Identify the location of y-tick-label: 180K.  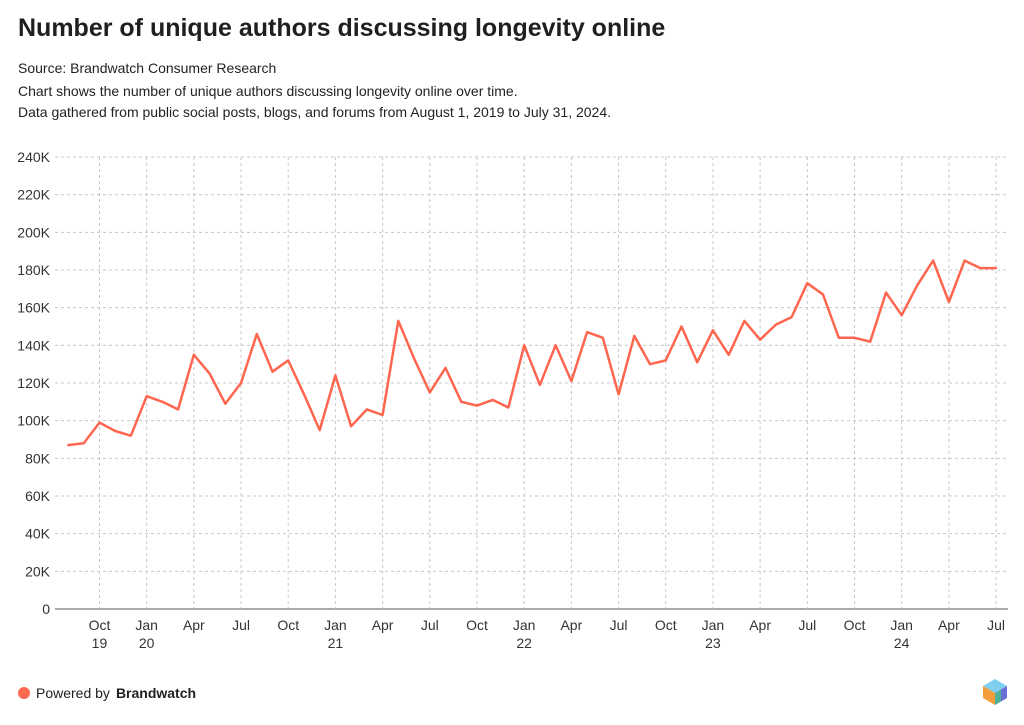
(33, 270).